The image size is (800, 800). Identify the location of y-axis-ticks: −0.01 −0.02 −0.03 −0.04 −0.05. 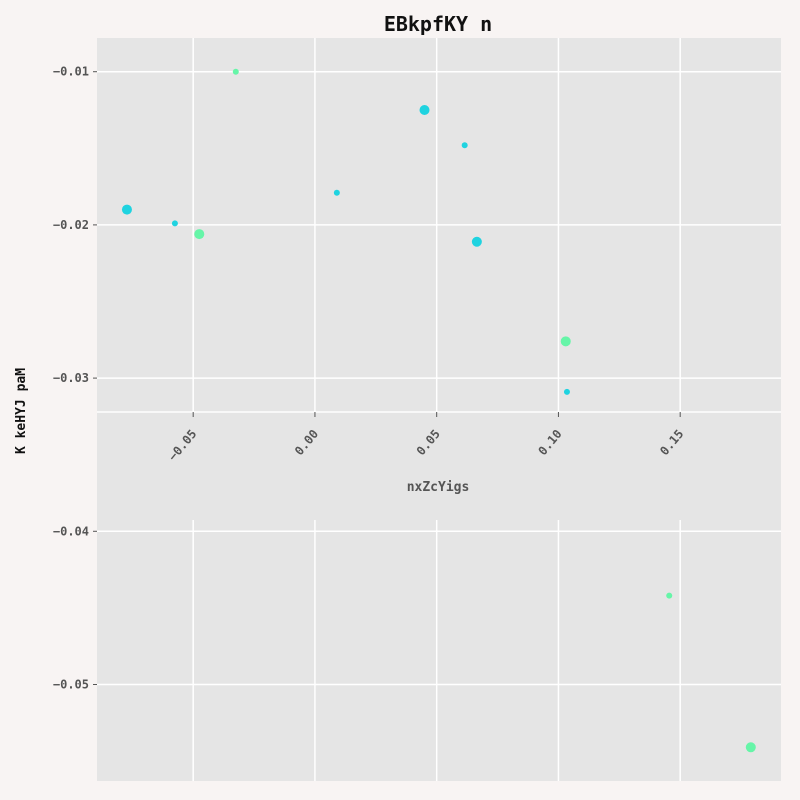
(75, 378).